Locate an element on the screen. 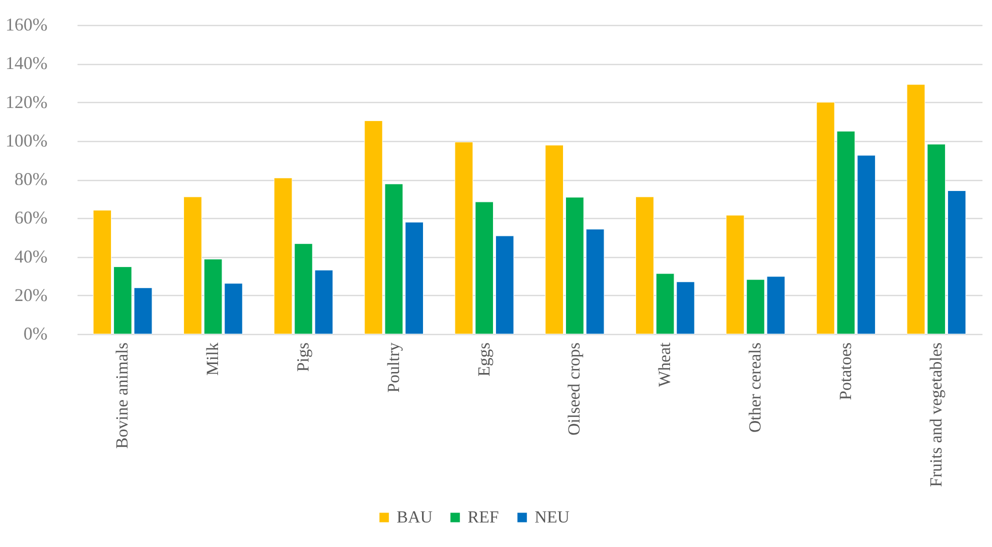 This screenshot has width=992, height=547. x-tick-label: Wheat is located at coordinates (664, 364).